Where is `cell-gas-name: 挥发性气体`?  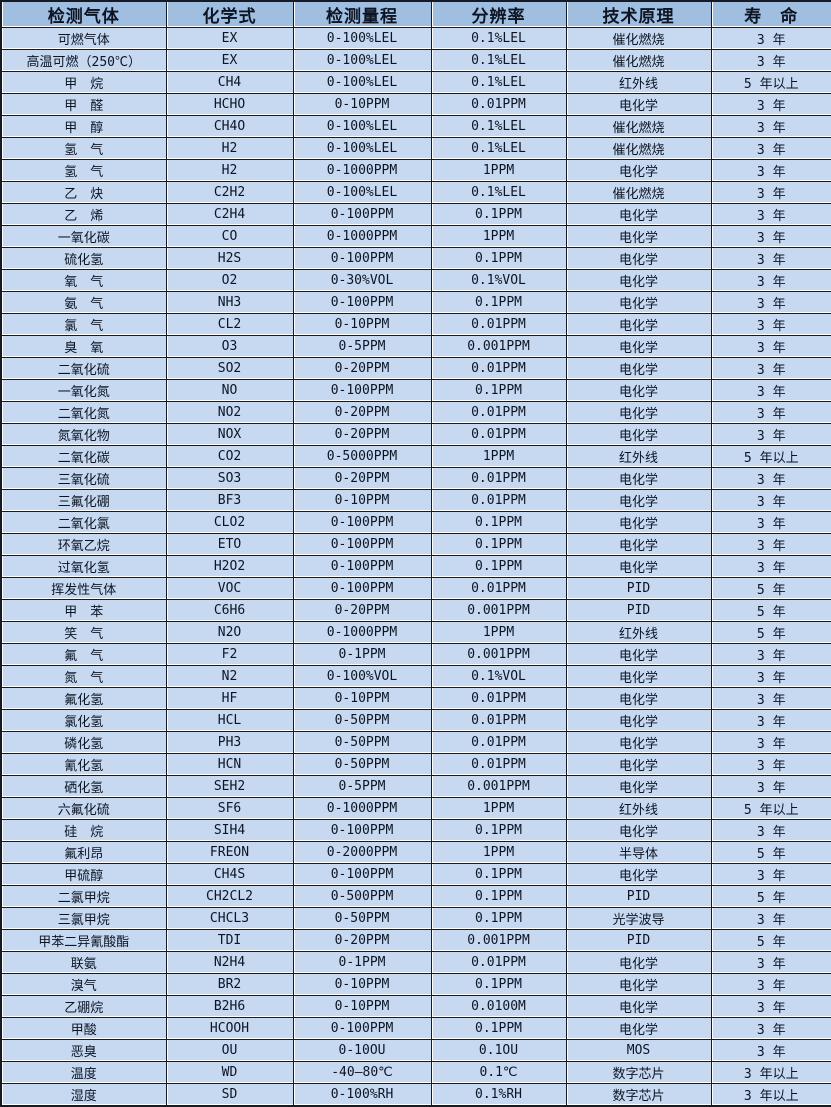 cell-gas-name: 挥发性气体 is located at coordinates (83, 588).